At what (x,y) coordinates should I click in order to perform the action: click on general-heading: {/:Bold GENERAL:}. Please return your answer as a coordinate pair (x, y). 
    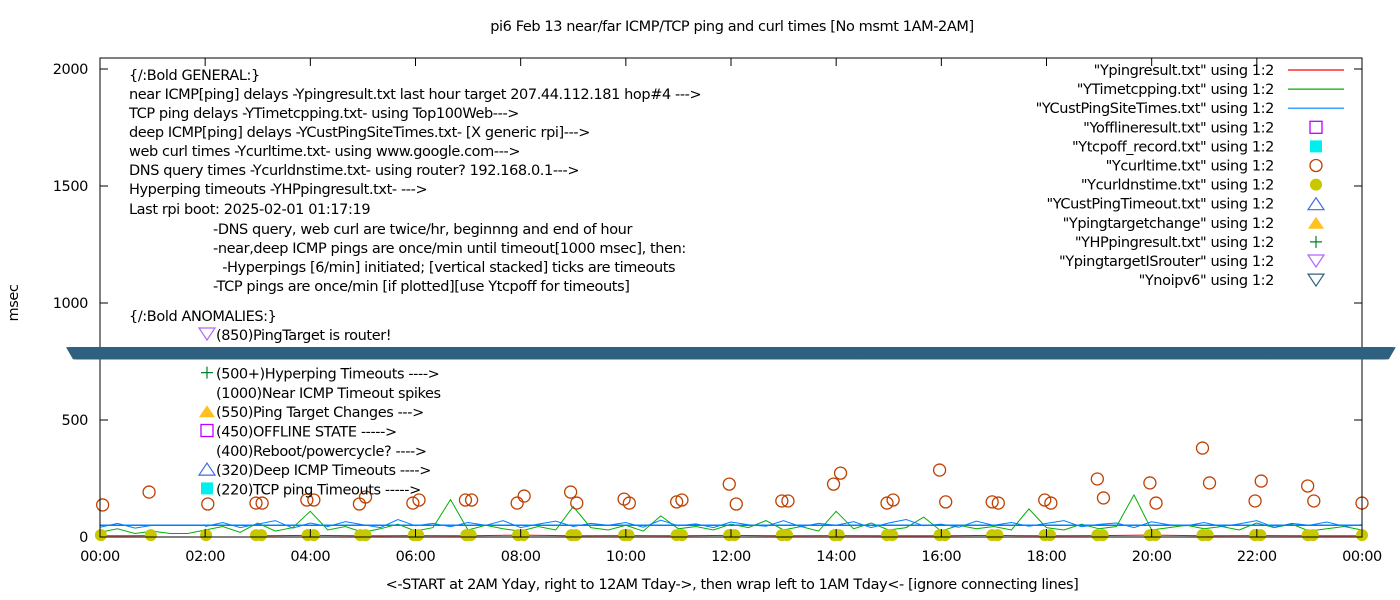
    Looking at the image, I should click on (194, 76).